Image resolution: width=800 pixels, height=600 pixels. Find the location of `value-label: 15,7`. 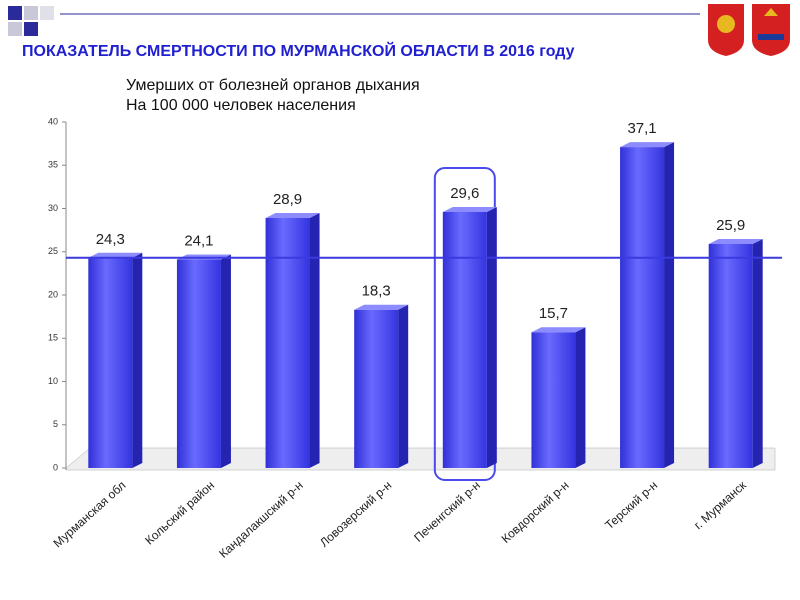

value-label: 15,7 is located at coordinates (553, 313).